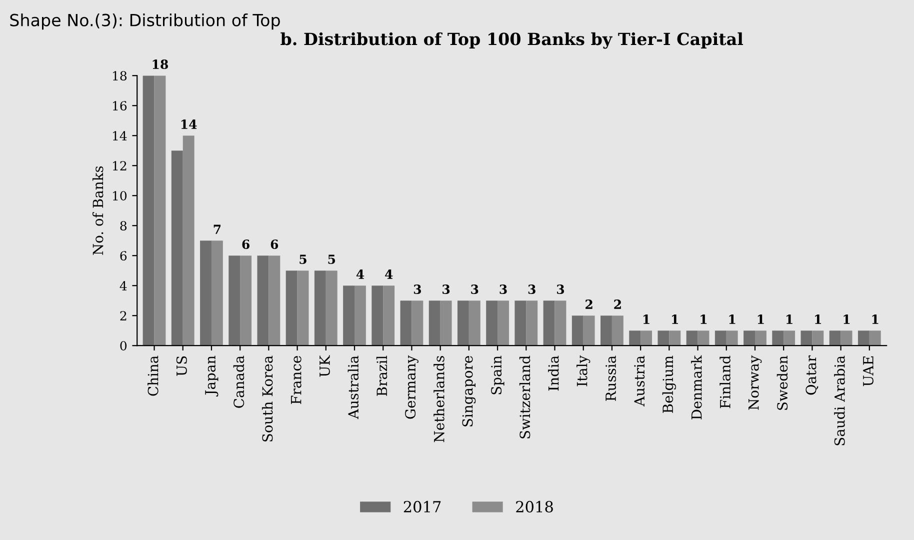 This screenshot has height=540, width=914. What do you see at coordinates (611, 378) in the screenshot?
I see `x-tick-label: Russia` at bounding box center [611, 378].